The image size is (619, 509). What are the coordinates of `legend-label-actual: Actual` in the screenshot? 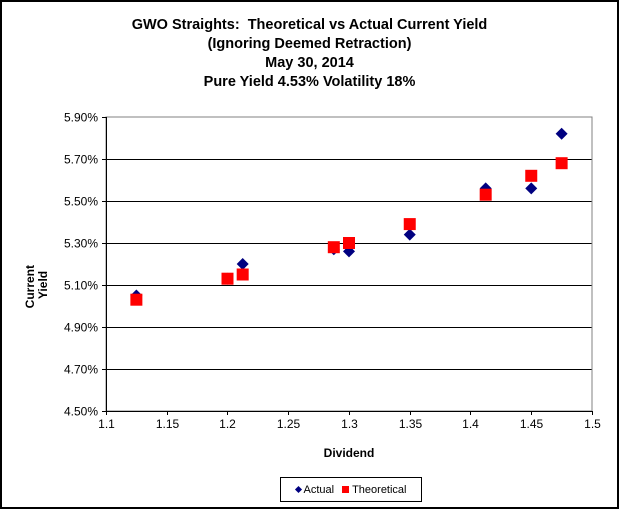 It's located at (319, 489).